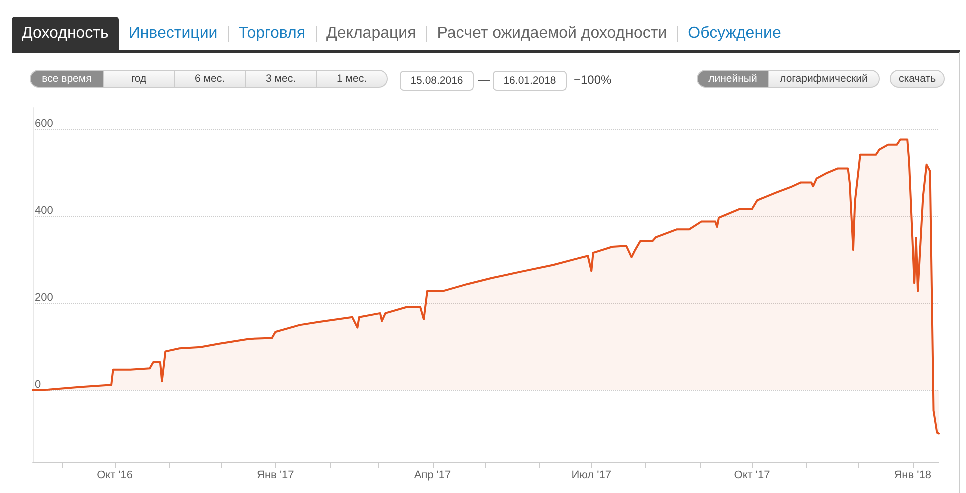  I want to click on y-tick-label: 600, so click(44, 124).